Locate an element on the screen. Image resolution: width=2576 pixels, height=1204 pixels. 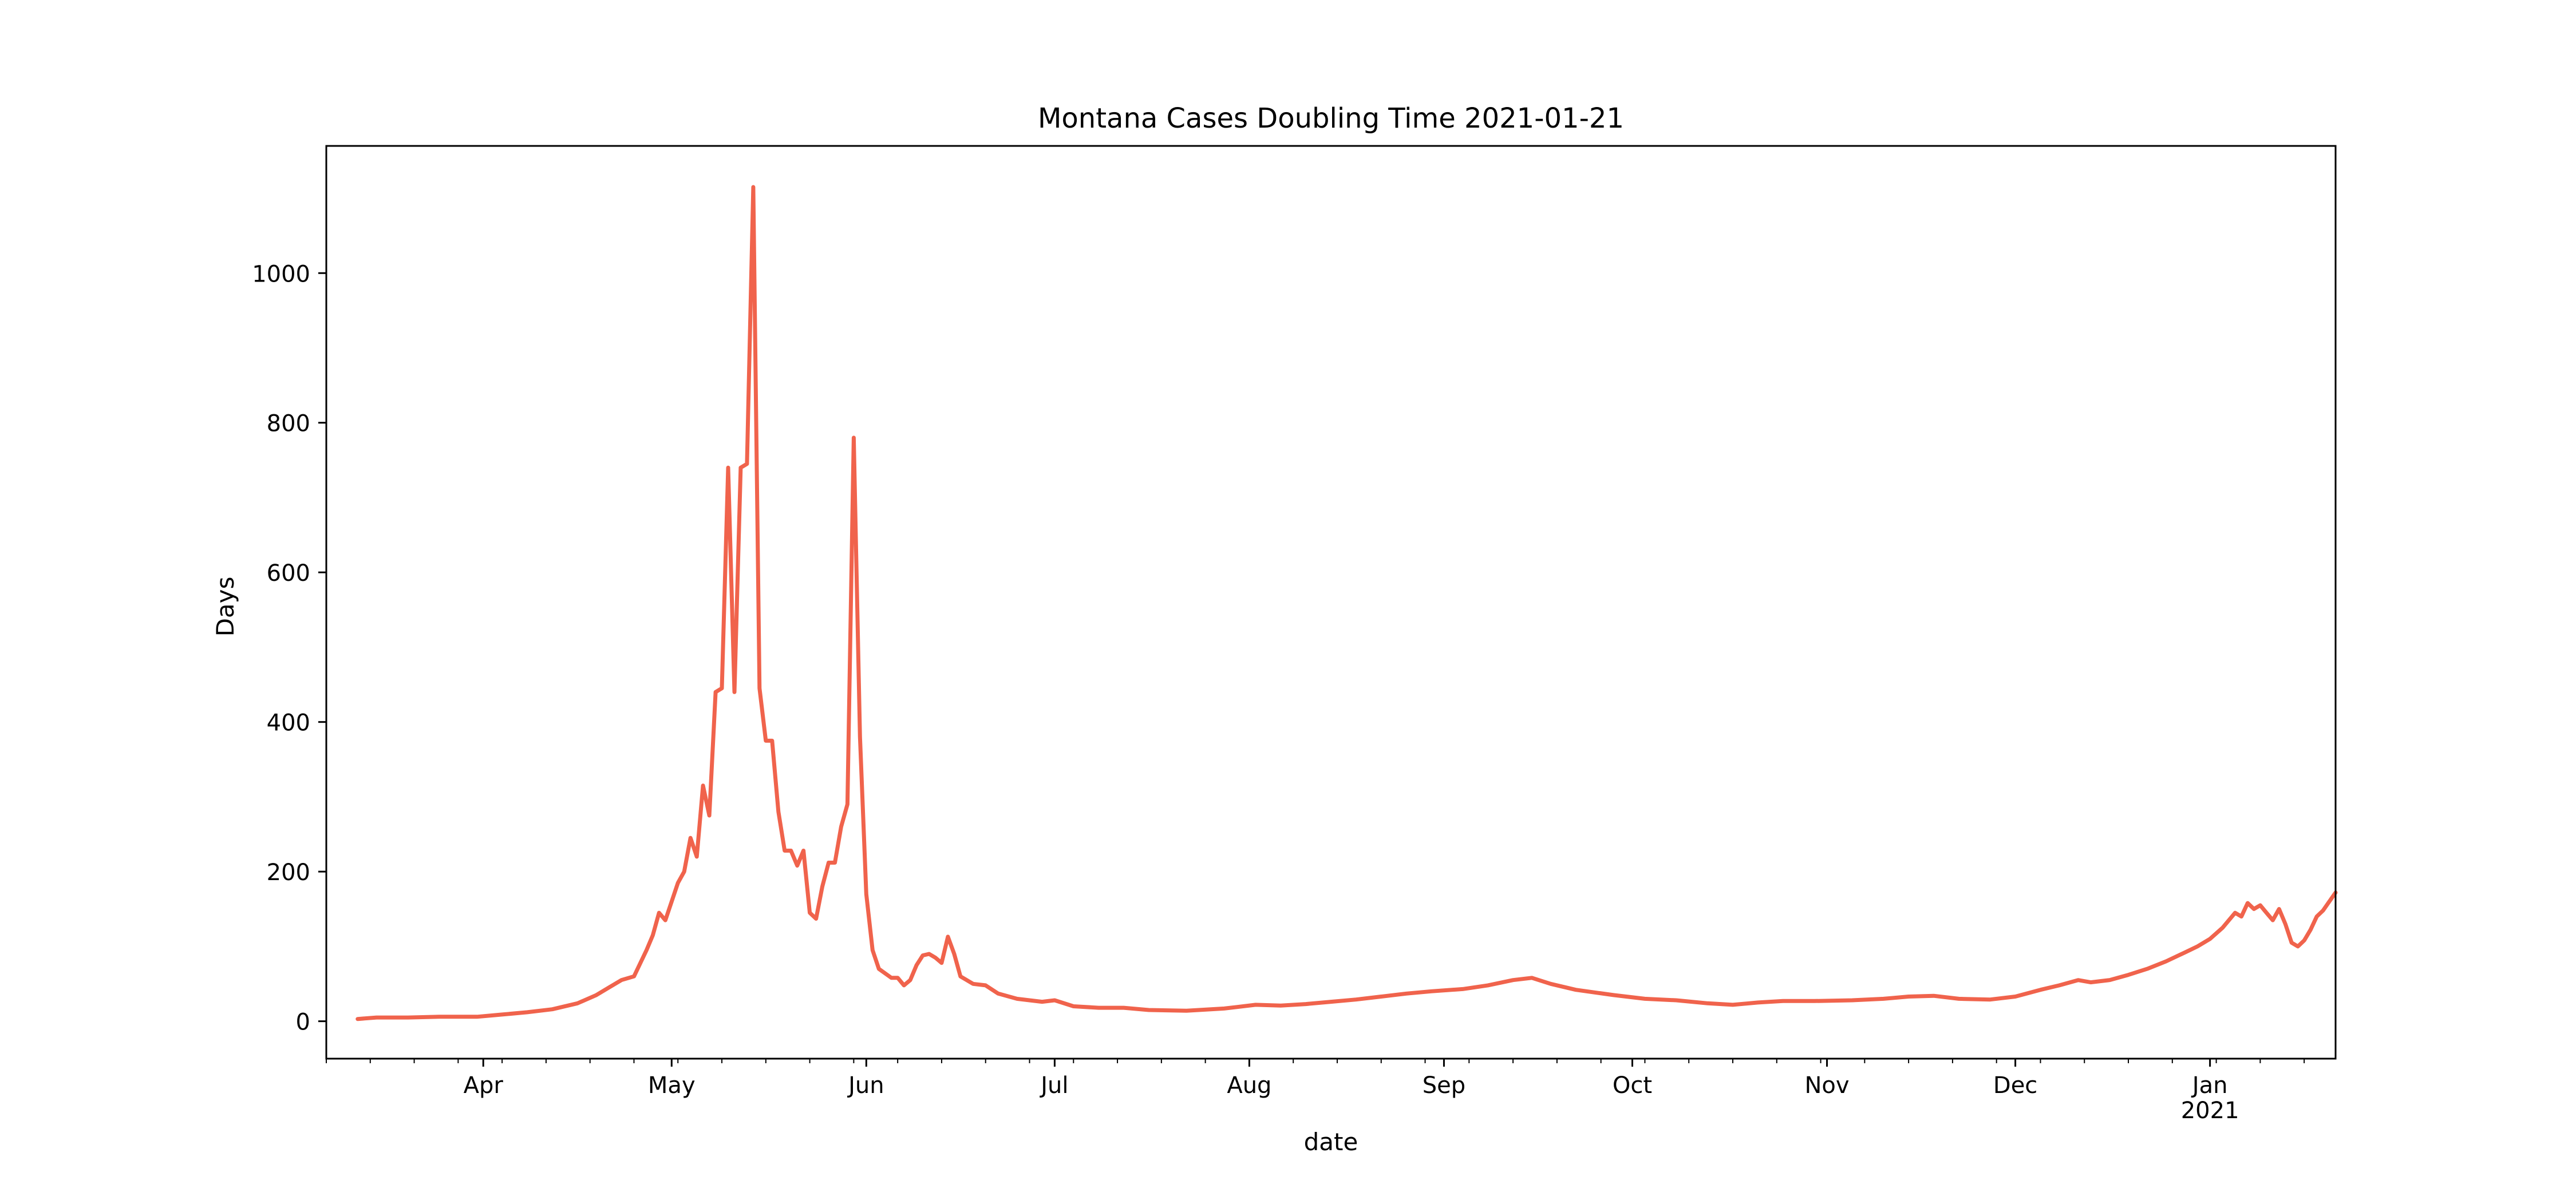
x-tick-label: Jul is located at coordinates (1053, 1085).